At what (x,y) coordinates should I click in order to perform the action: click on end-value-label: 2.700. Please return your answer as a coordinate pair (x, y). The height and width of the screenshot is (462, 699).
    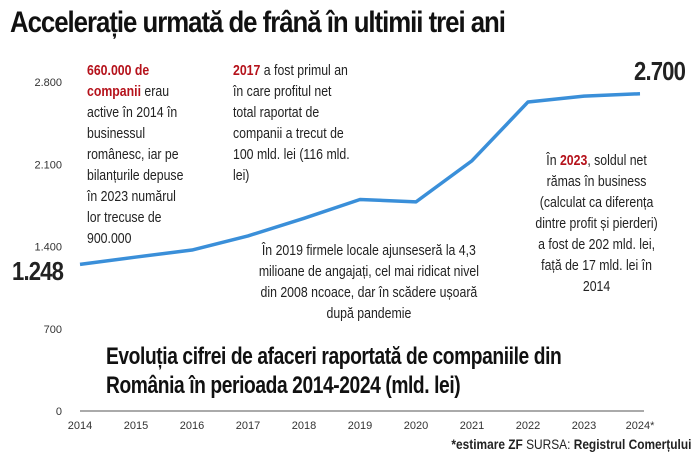
    Looking at the image, I should click on (660, 71).